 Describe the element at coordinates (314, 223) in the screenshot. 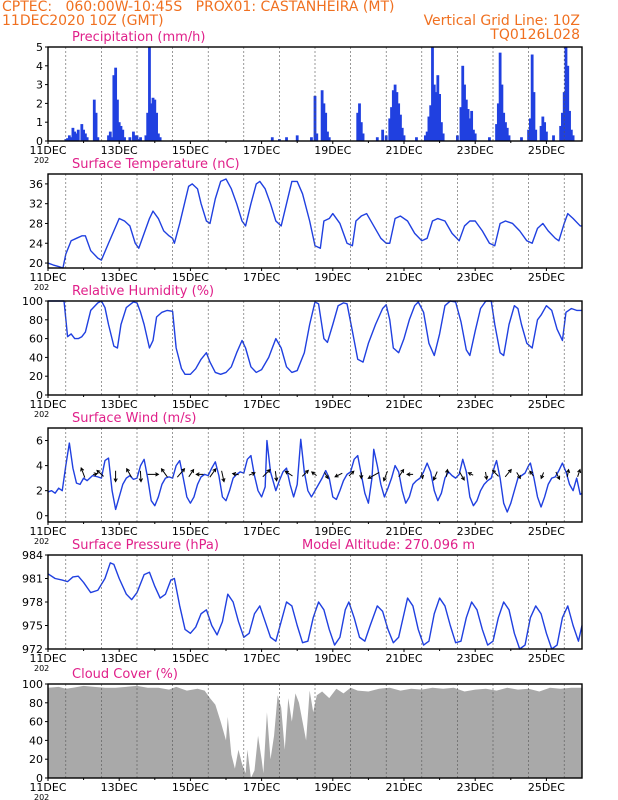

I see `temp-series-line` at that location.